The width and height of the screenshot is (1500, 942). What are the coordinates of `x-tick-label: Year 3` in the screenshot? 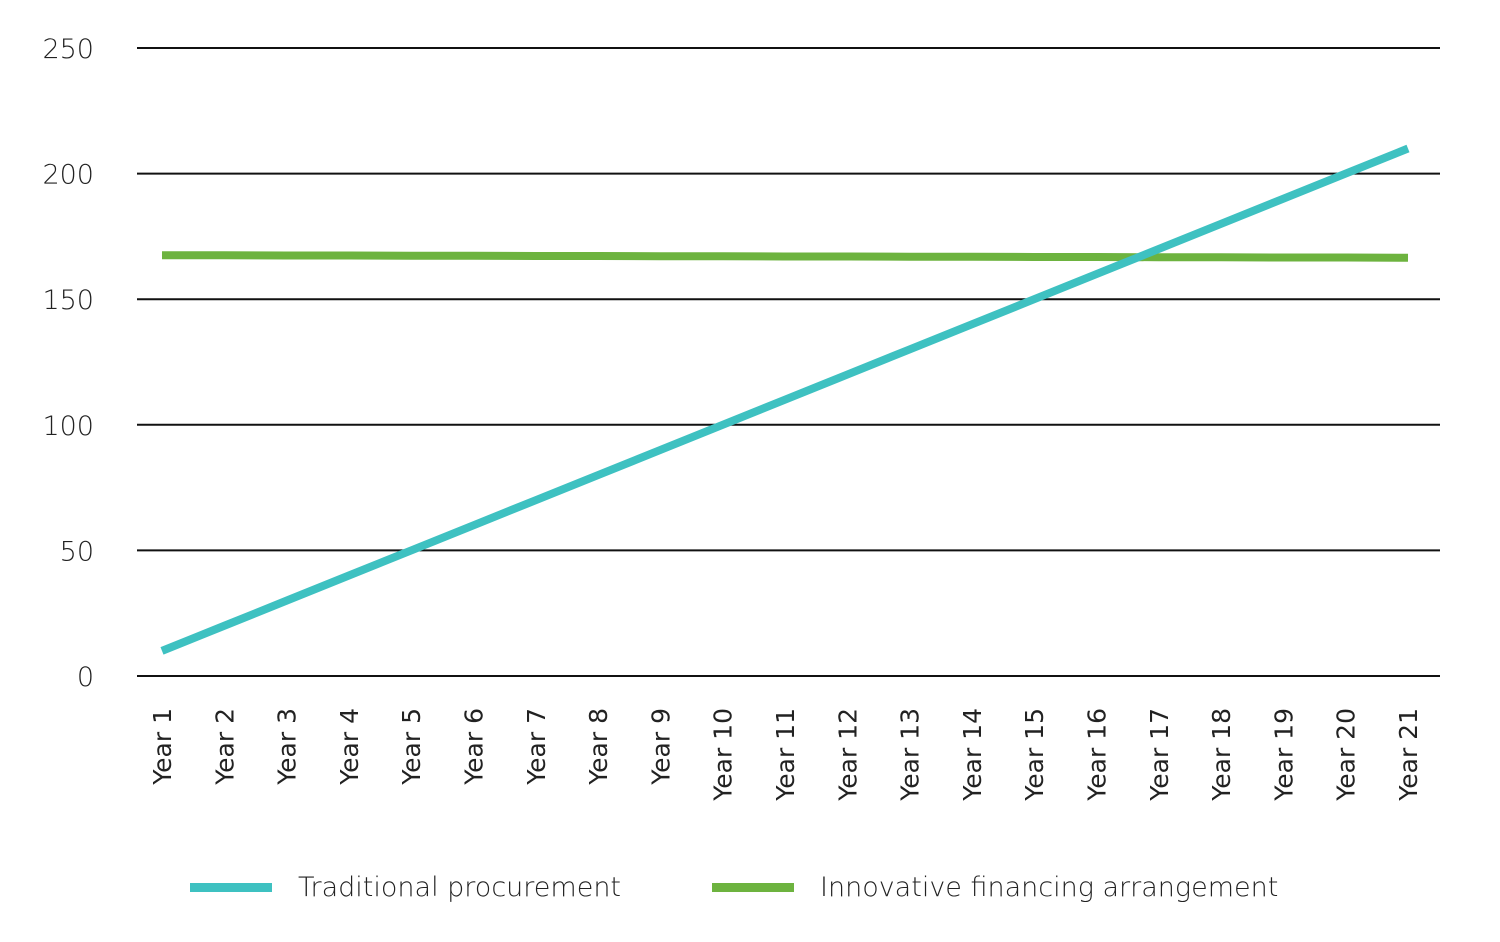 It's located at (287, 747).